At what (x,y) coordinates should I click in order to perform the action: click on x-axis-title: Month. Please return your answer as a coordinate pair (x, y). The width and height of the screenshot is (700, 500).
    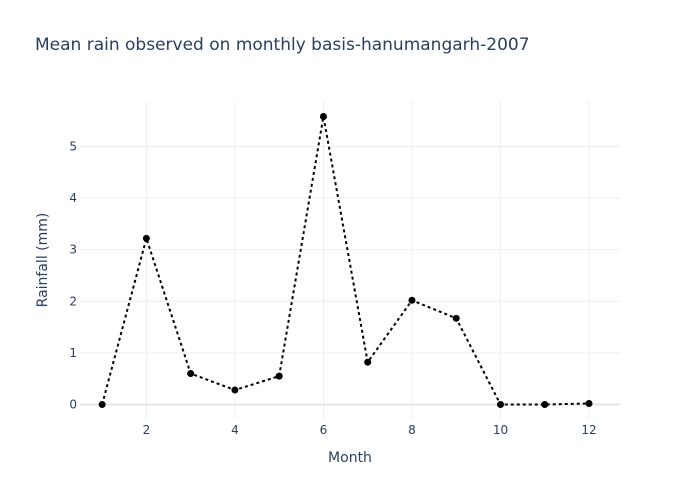
    Looking at the image, I should click on (350, 458).